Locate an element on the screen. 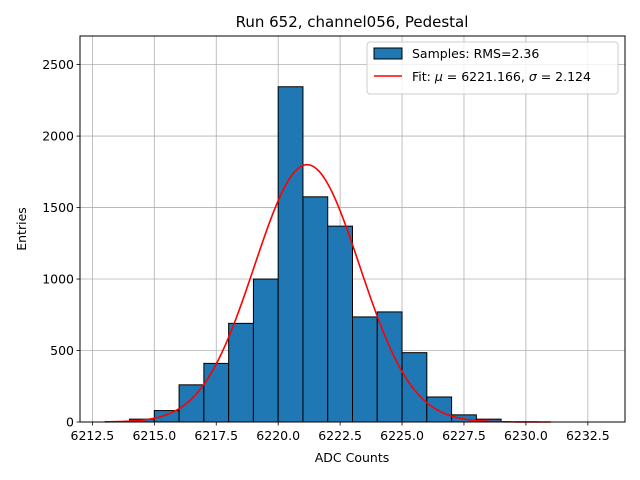 This screenshot has width=640, height=480. legend-histogram-label: Samples: RMS=2.36 is located at coordinates (475, 53).